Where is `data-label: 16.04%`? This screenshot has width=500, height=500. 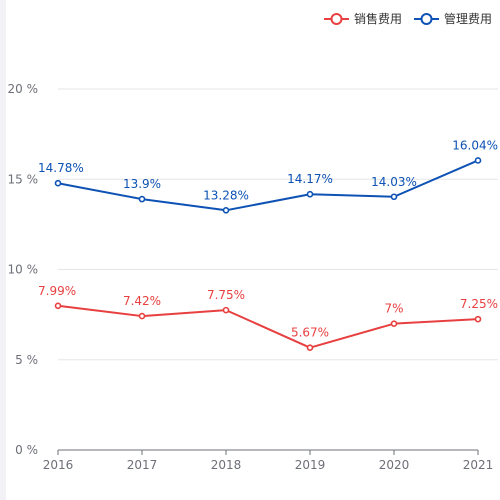 data-label: 16.04% is located at coordinates (475, 145).